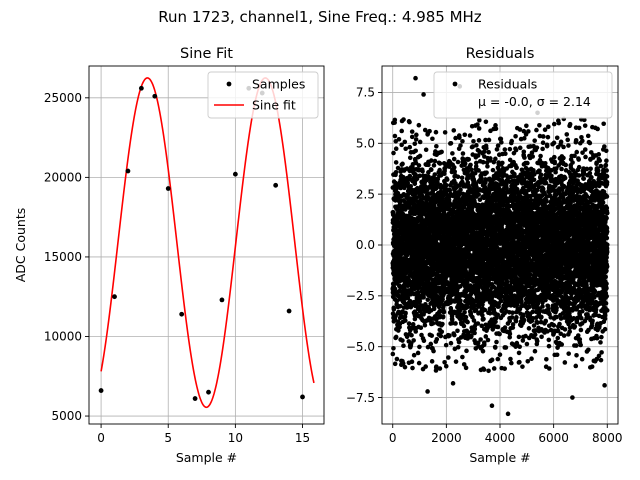 This screenshot has width=640, height=480. What do you see at coordinates (229, 84) in the screenshot?
I see `legend-samples-marker` at bounding box center [229, 84].